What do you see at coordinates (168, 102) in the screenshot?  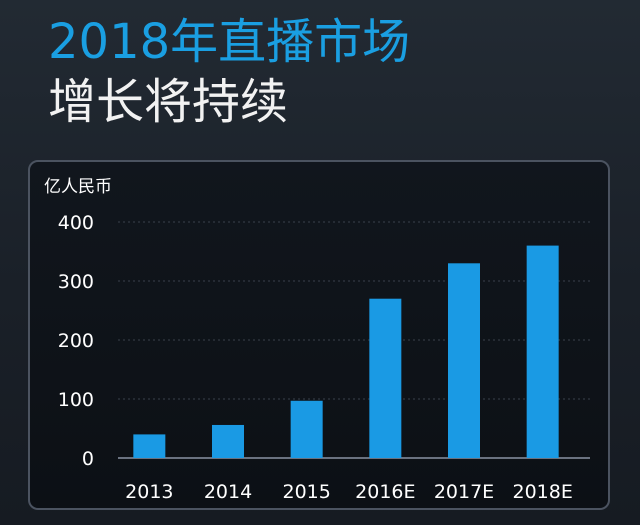 I see `chart-subtitle: 增长将持续` at bounding box center [168, 102].